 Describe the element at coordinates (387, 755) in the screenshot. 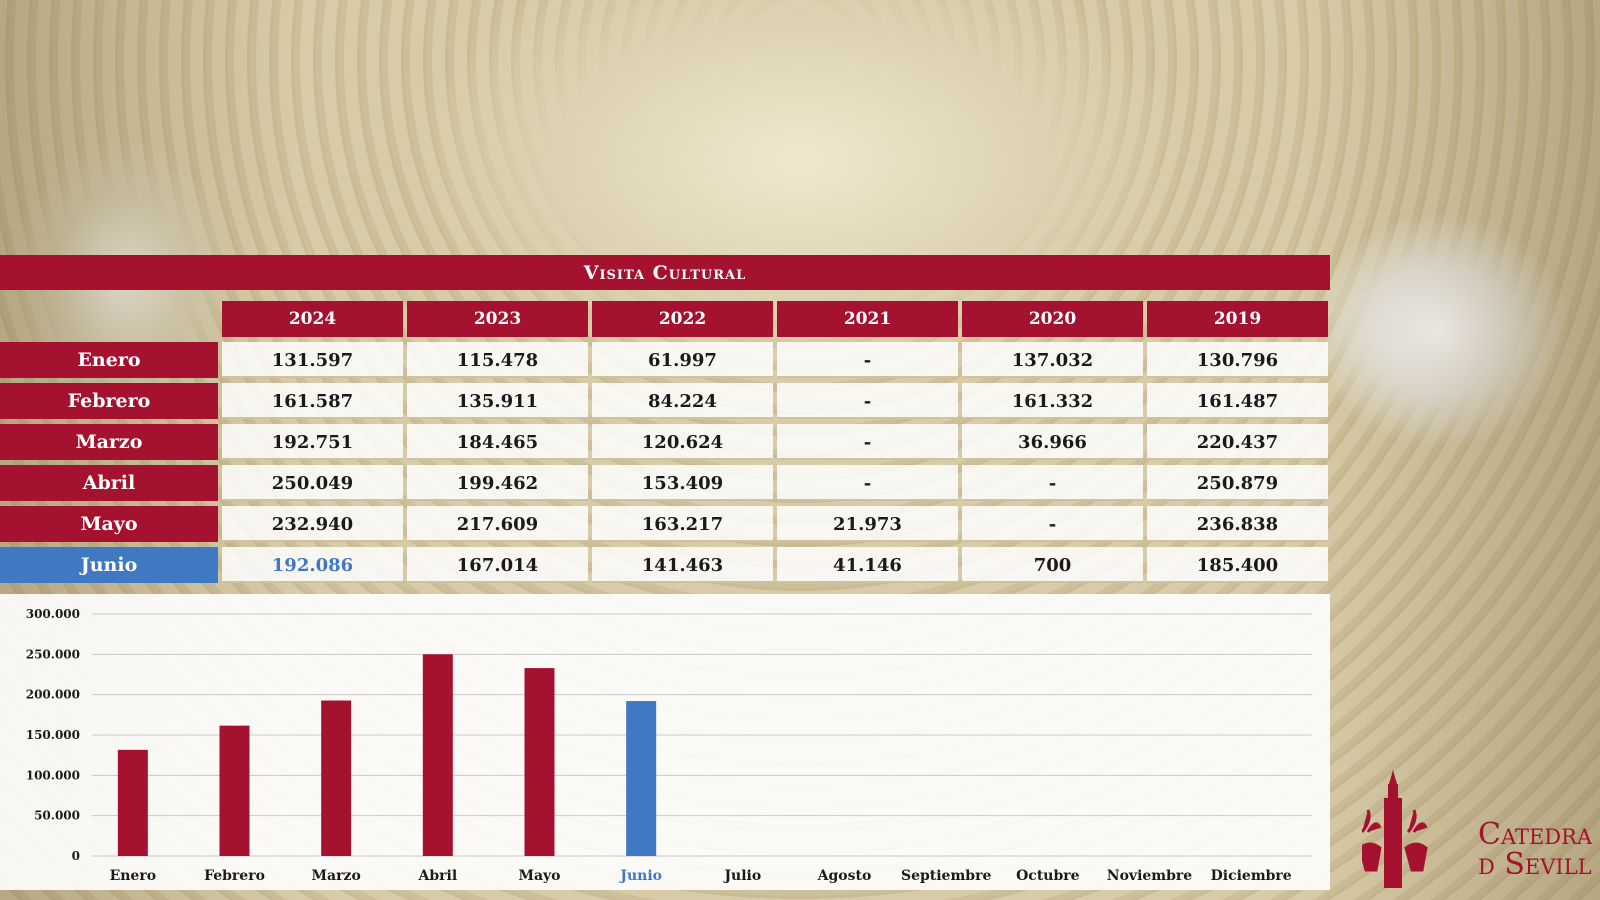

I see `bars` at that location.